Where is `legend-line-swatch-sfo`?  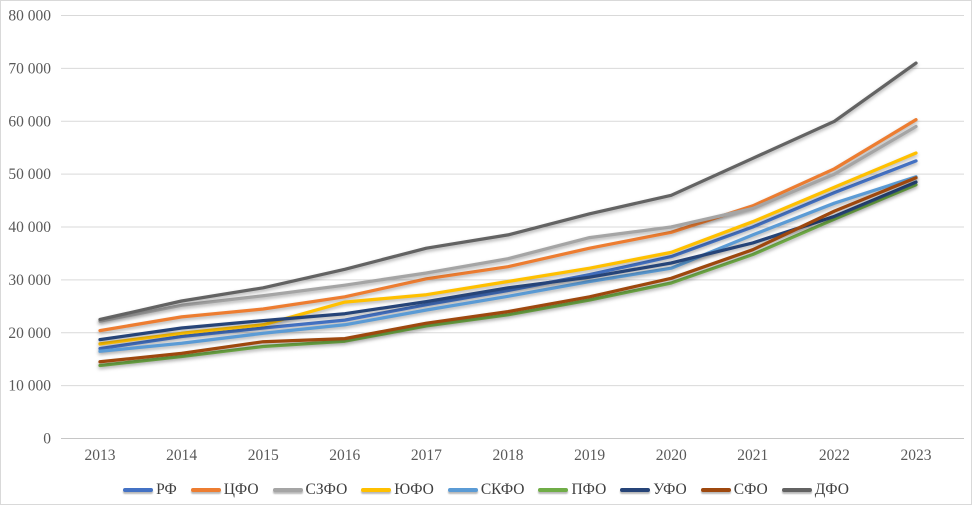 legend-line-swatch-sfo is located at coordinates (715, 490).